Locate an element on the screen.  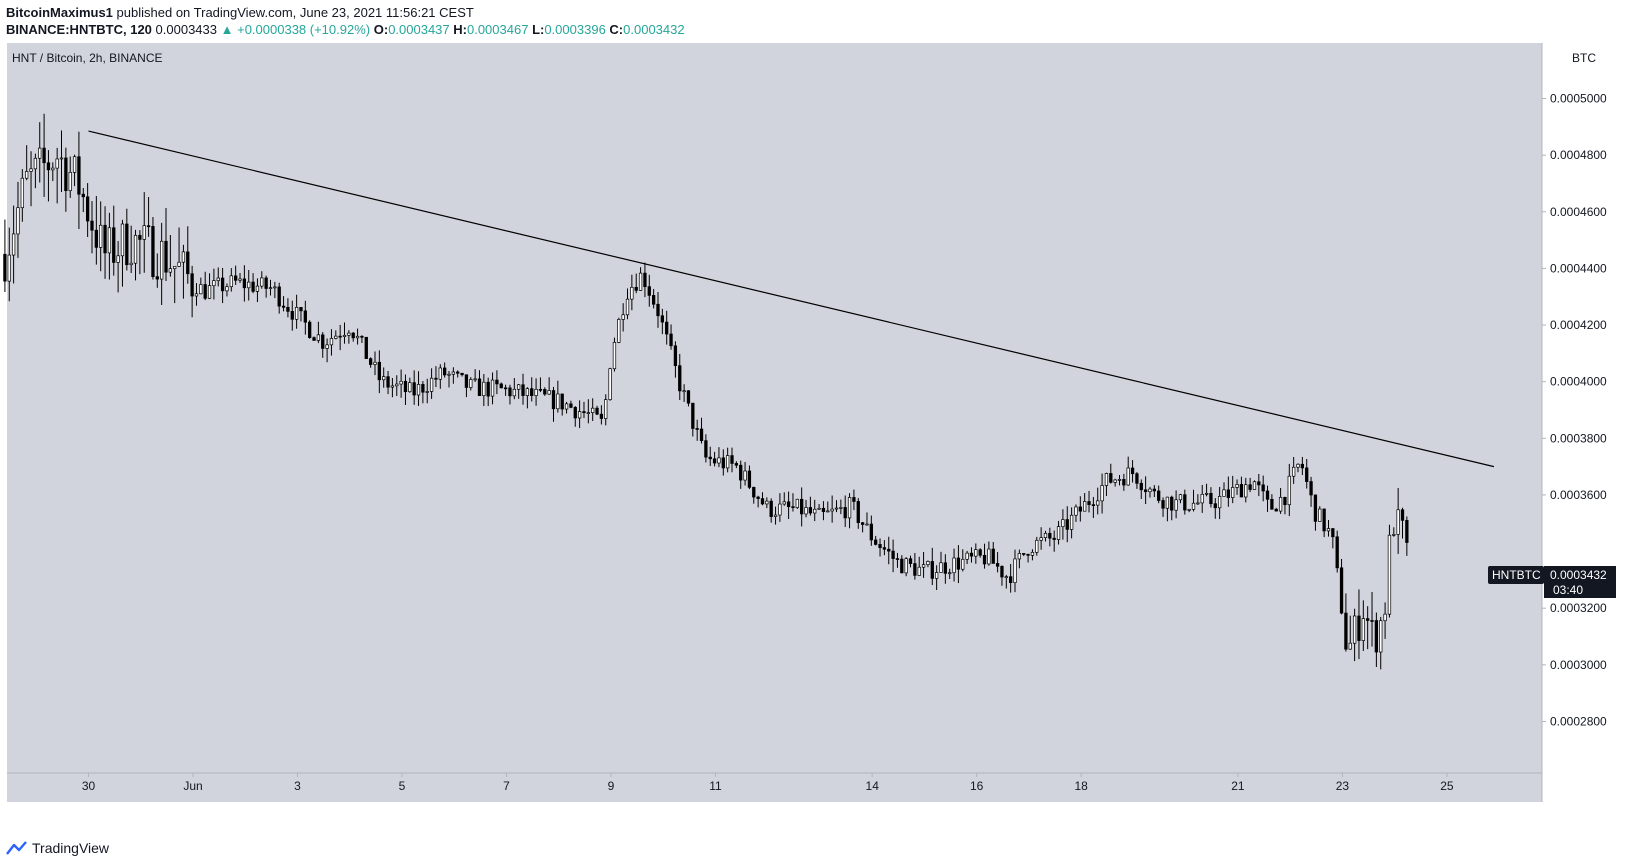
time-tick-label: 30 is located at coordinates (89, 786).